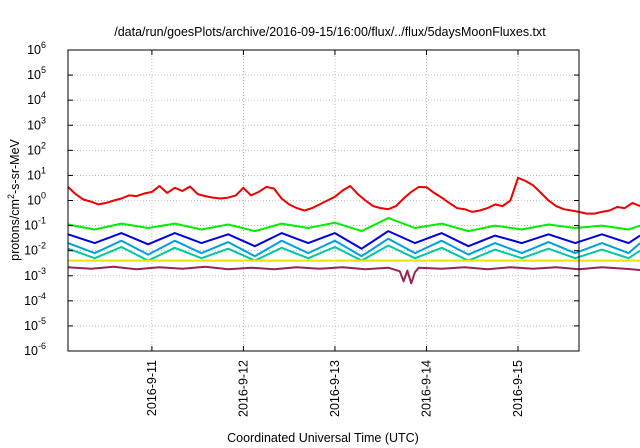 This screenshot has height=448, width=640. Describe the element at coordinates (36, 73) in the screenshot. I see `y-tick-label: 10⁵` at that location.